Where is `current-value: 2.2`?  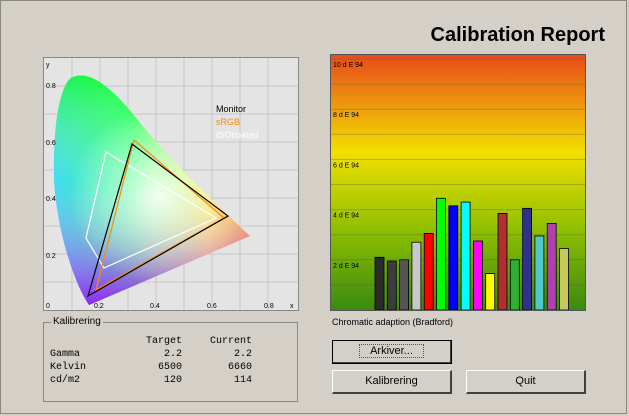
current-value: 2.2 is located at coordinates (242, 354).